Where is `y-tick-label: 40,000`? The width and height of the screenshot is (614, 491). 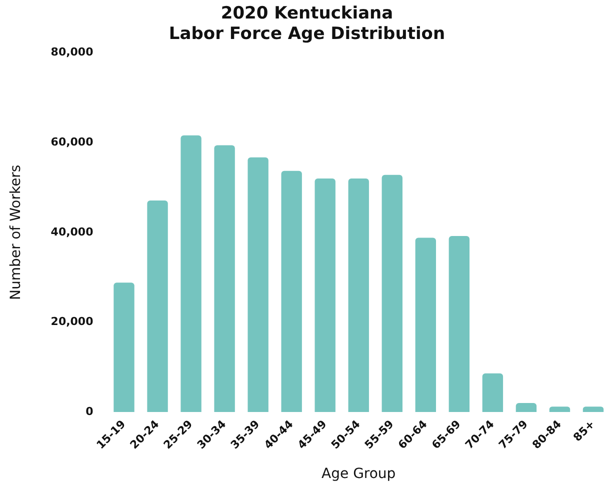 y-tick-label: 40,000 is located at coordinates (72, 231).